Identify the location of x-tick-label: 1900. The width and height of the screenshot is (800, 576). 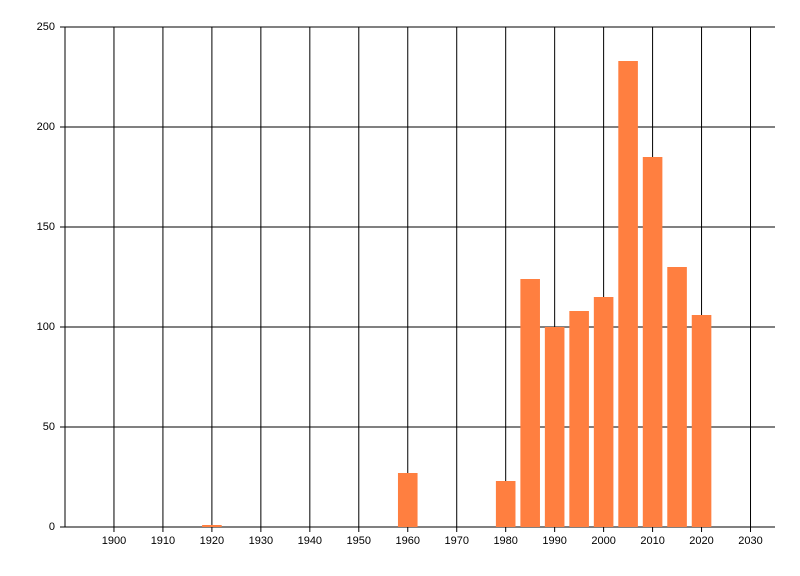
(114, 541).